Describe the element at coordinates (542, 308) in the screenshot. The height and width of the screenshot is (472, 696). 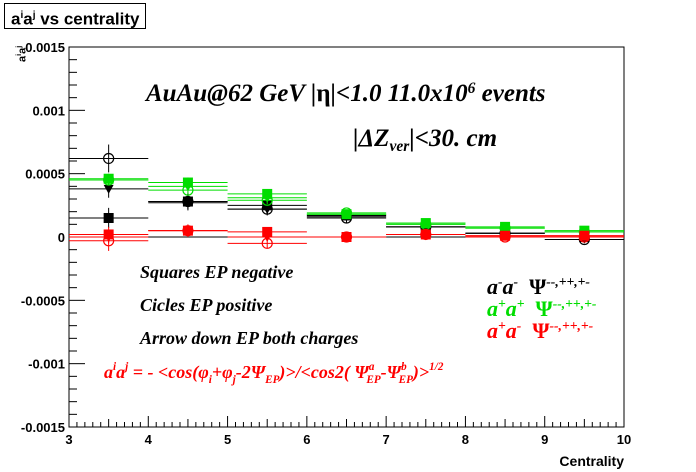
I see `legend-green: a+a+ Ψ--,++,+-` at that location.